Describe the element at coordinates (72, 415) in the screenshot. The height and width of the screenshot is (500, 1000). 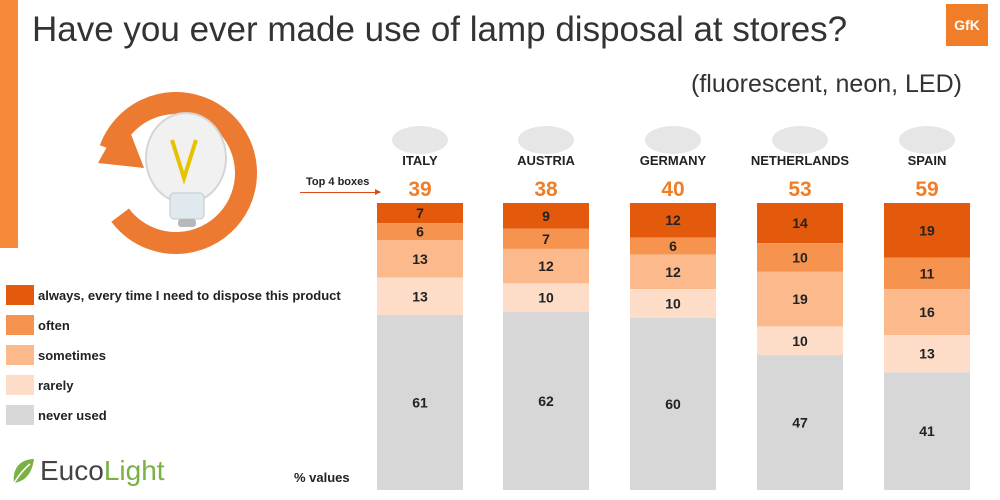
I see `legend-label: never used` at that location.